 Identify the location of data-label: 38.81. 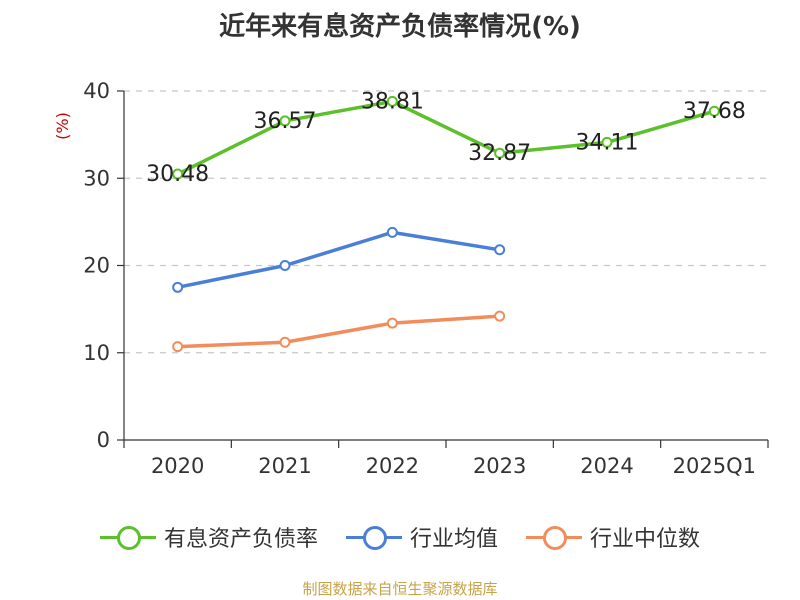
(392, 101).